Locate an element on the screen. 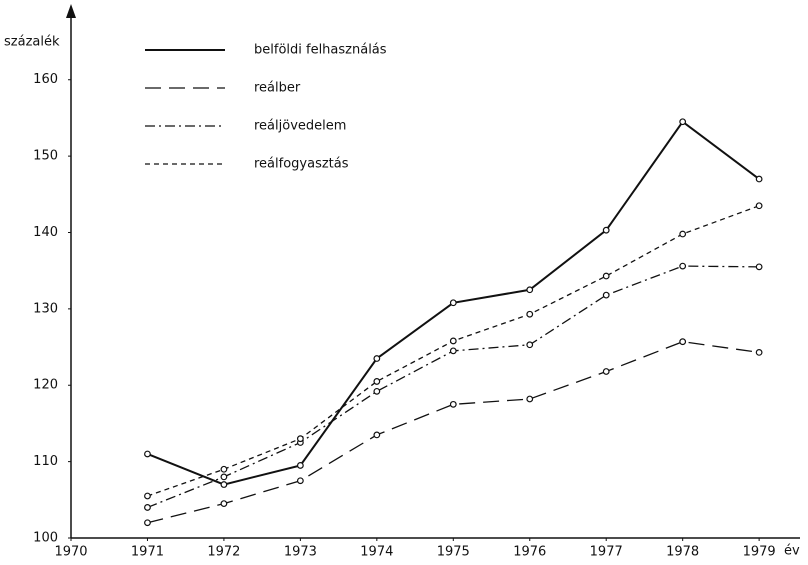  x-axis-label: év is located at coordinates (792, 551).